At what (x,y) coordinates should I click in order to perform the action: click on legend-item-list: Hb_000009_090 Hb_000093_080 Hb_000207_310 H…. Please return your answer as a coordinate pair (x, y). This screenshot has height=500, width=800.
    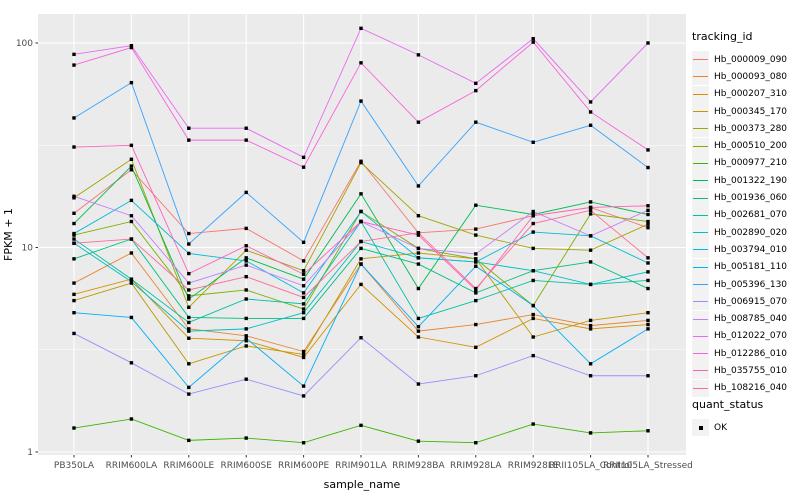
    Looking at the image, I should click on (739, 224).